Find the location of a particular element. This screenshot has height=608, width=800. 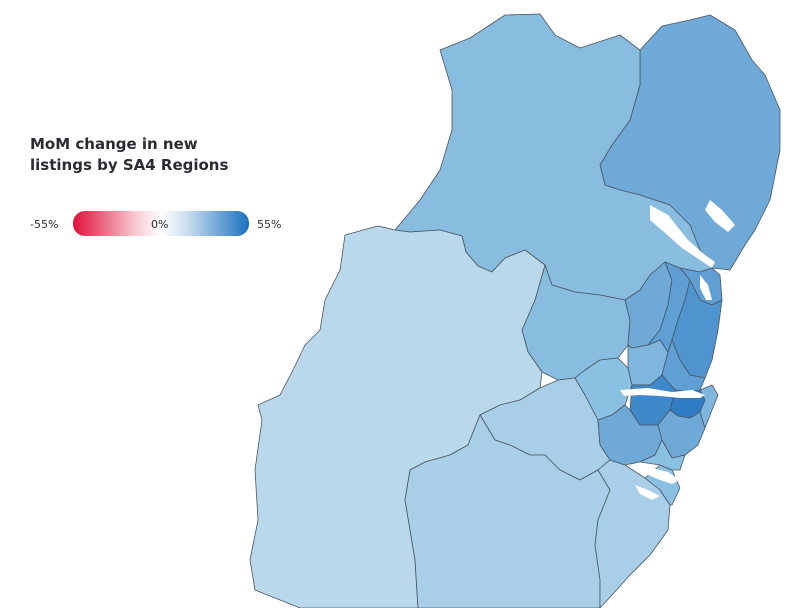

legend-min-label: -55% is located at coordinates (44, 224).